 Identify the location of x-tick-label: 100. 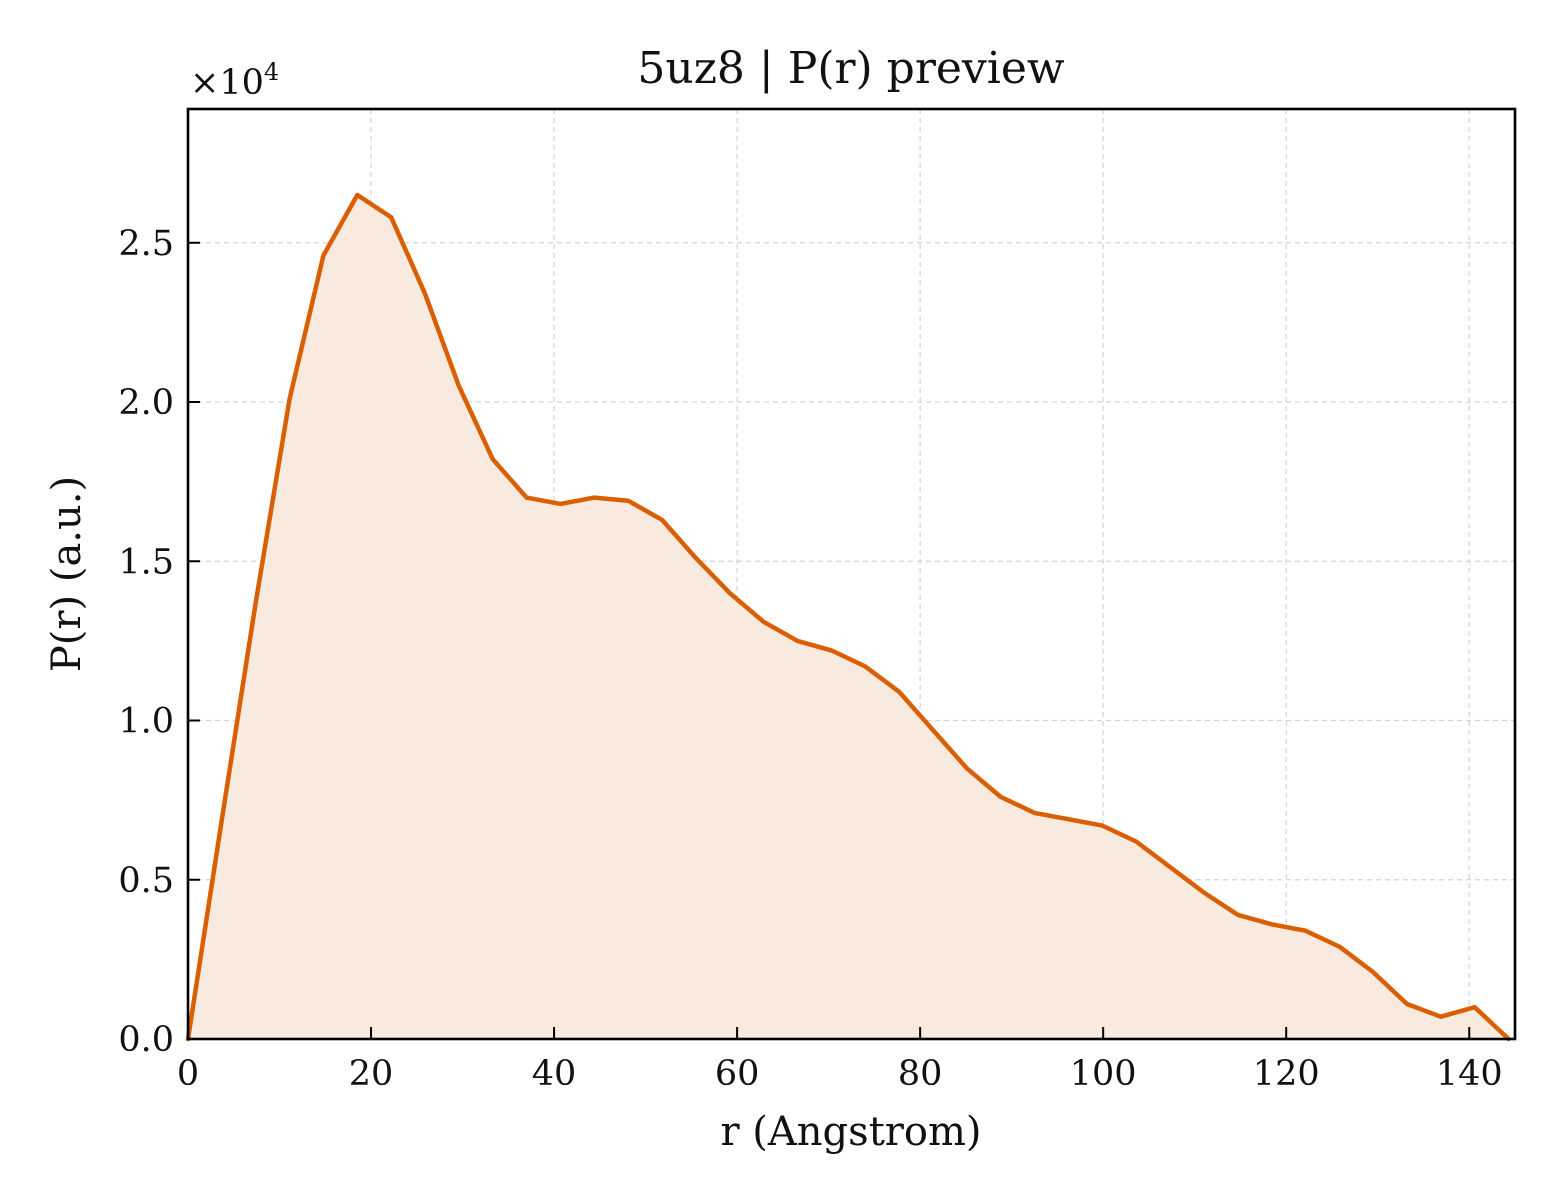
(1103, 1074).